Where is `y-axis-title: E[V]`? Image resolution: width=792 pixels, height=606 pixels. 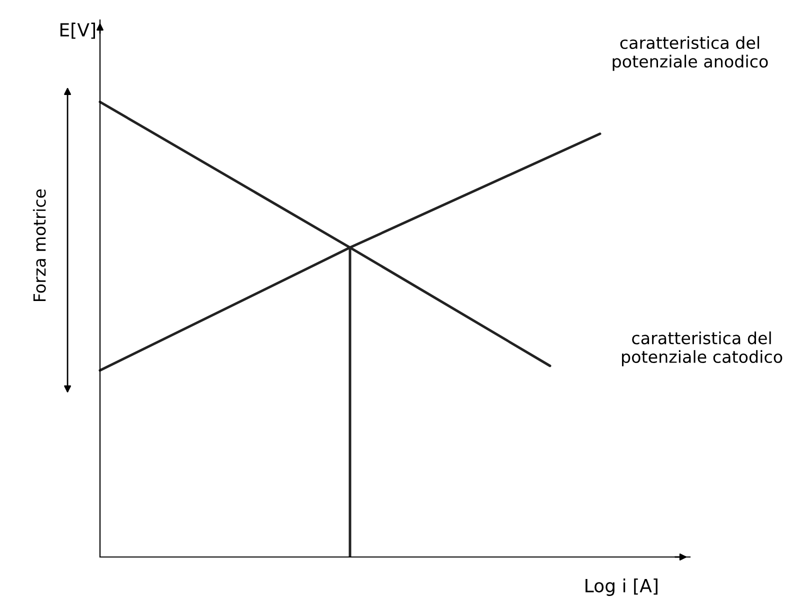
y-axis-title: E[V] is located at coordinates (77, 30).